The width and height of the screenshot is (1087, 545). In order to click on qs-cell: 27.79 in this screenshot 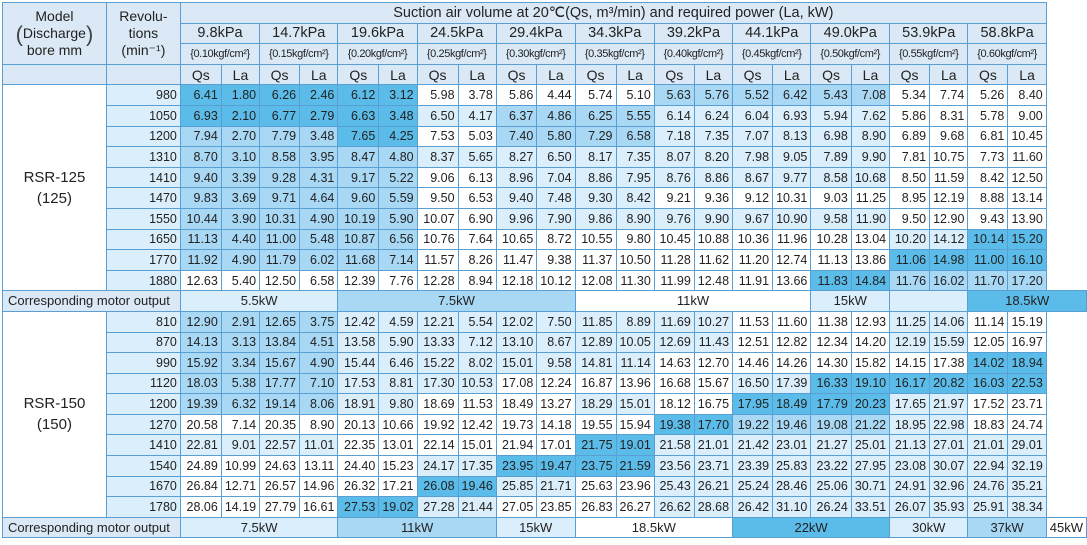, I will do `click(280, 507)`.